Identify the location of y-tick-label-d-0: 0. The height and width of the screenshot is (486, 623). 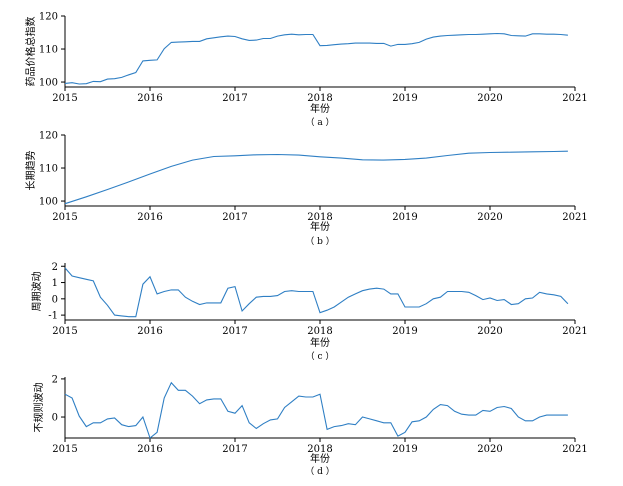
(55, 418).